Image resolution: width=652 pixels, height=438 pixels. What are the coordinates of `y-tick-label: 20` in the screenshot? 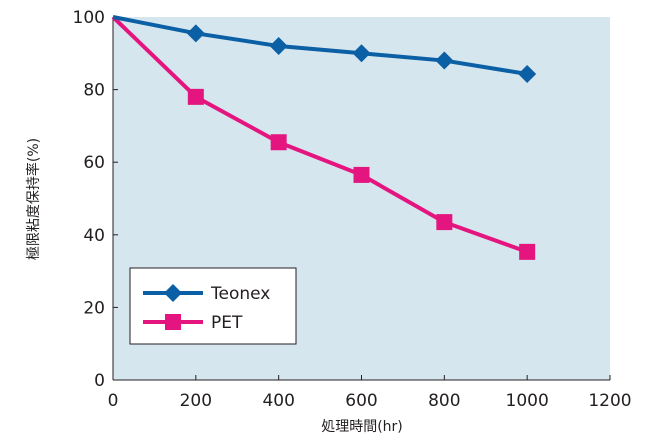 It's located at (94, 308).